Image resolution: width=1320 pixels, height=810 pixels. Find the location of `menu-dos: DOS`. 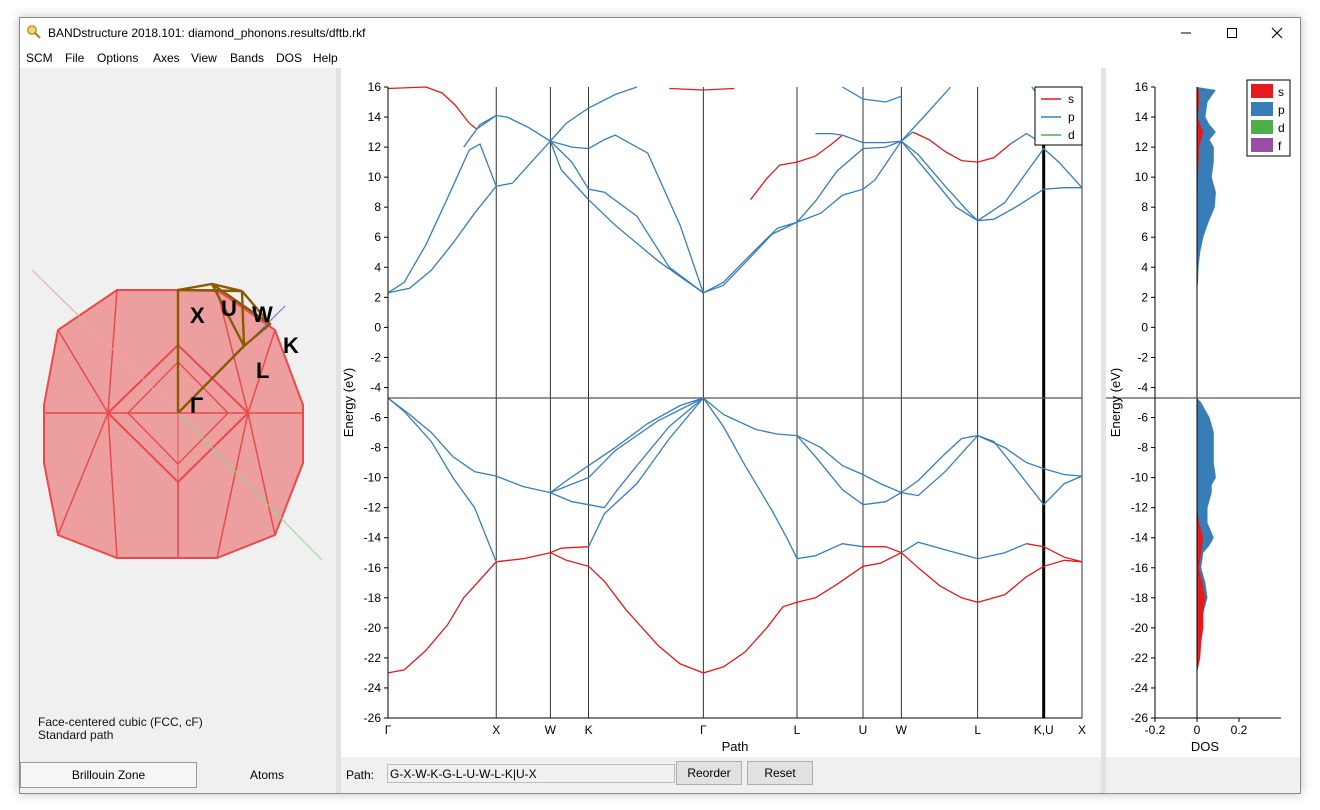

menu-dos: DOS is located at coordinates (289, 58).